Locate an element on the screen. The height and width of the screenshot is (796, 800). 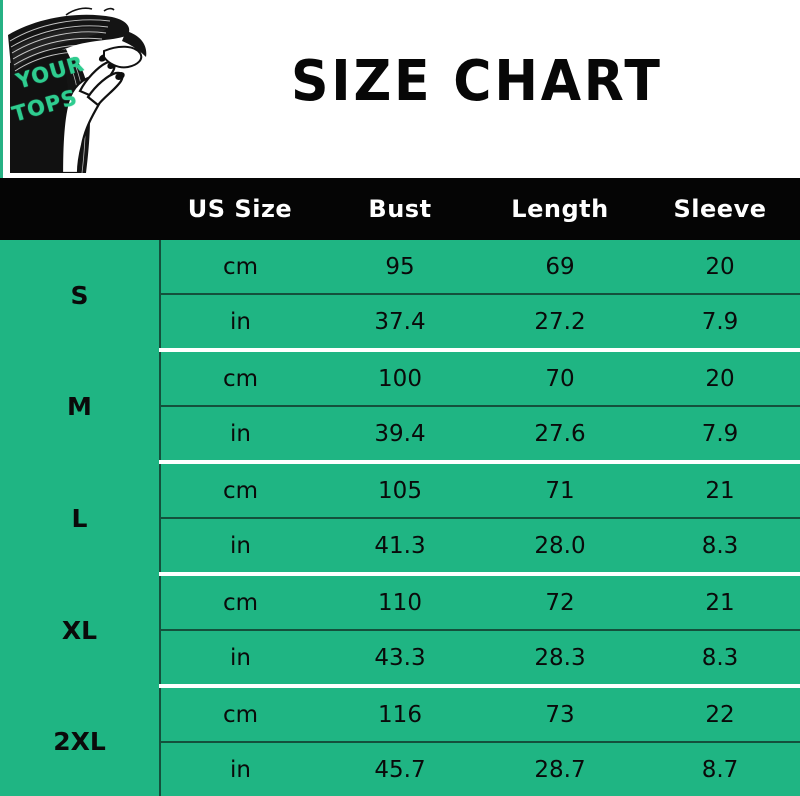
table-row: M cm 100 70 20 is located at coordinates (400, 406).